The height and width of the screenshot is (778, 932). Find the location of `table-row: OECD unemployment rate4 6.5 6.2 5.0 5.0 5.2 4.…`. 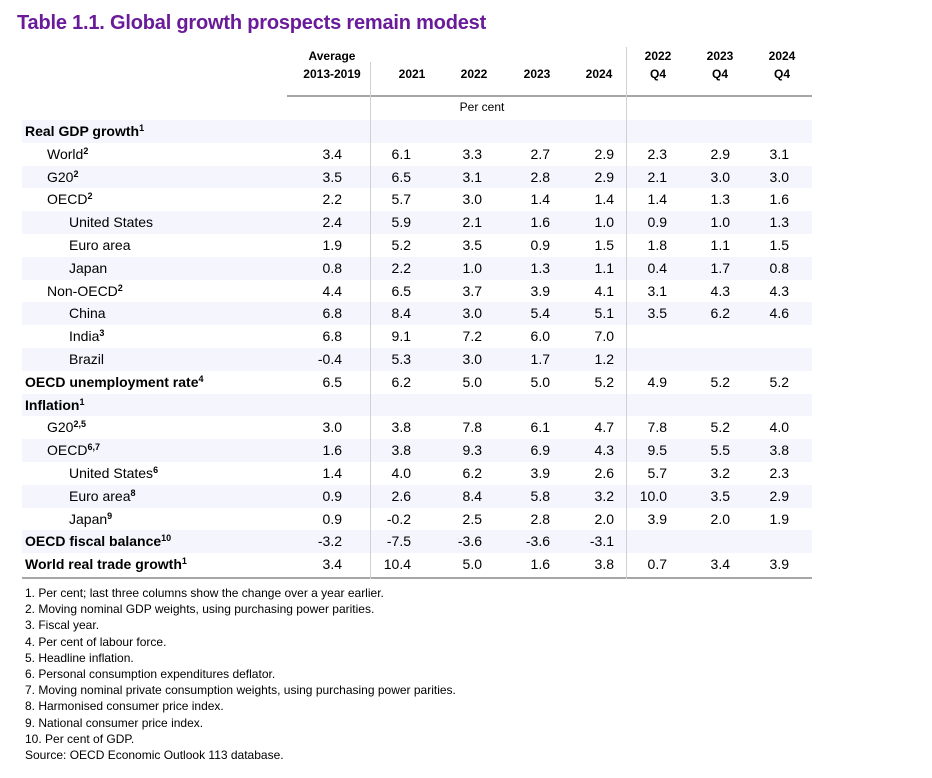

table-row: OECD unemployment rate4 6.5 6.2 5.0 5.0 5.2 4.… is located at coordinates (417, 382).